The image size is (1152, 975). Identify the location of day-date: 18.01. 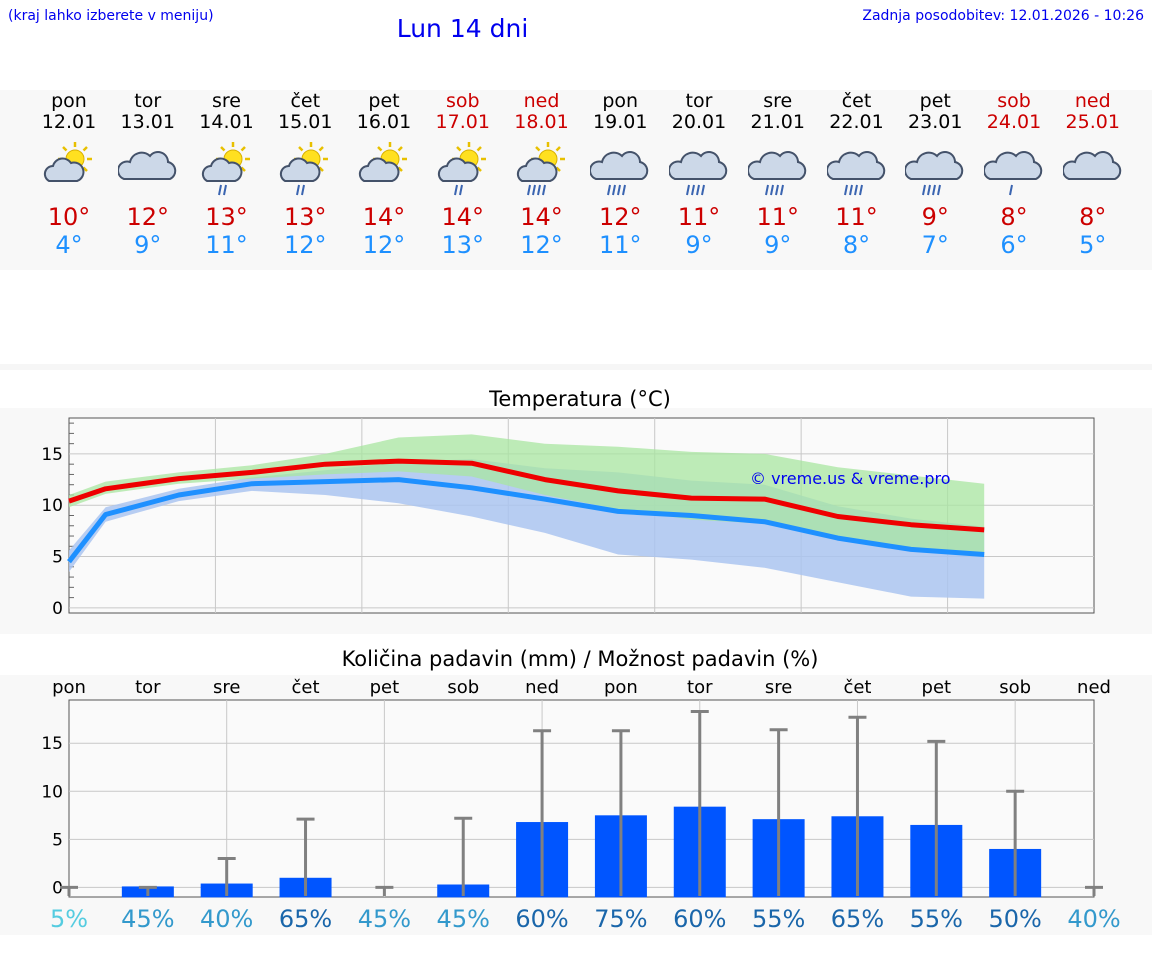
(541, 122).